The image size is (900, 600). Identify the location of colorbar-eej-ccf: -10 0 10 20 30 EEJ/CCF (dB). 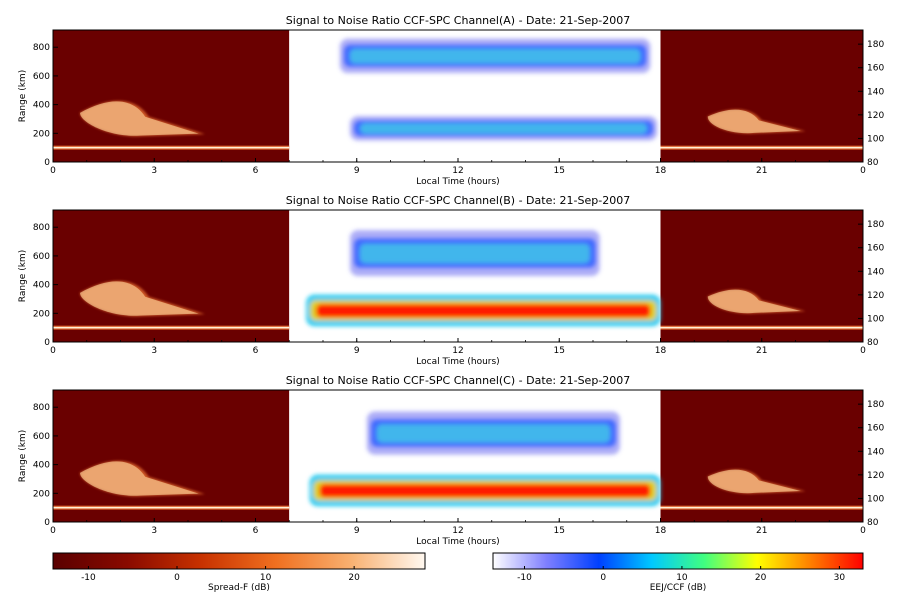
(678, 572).